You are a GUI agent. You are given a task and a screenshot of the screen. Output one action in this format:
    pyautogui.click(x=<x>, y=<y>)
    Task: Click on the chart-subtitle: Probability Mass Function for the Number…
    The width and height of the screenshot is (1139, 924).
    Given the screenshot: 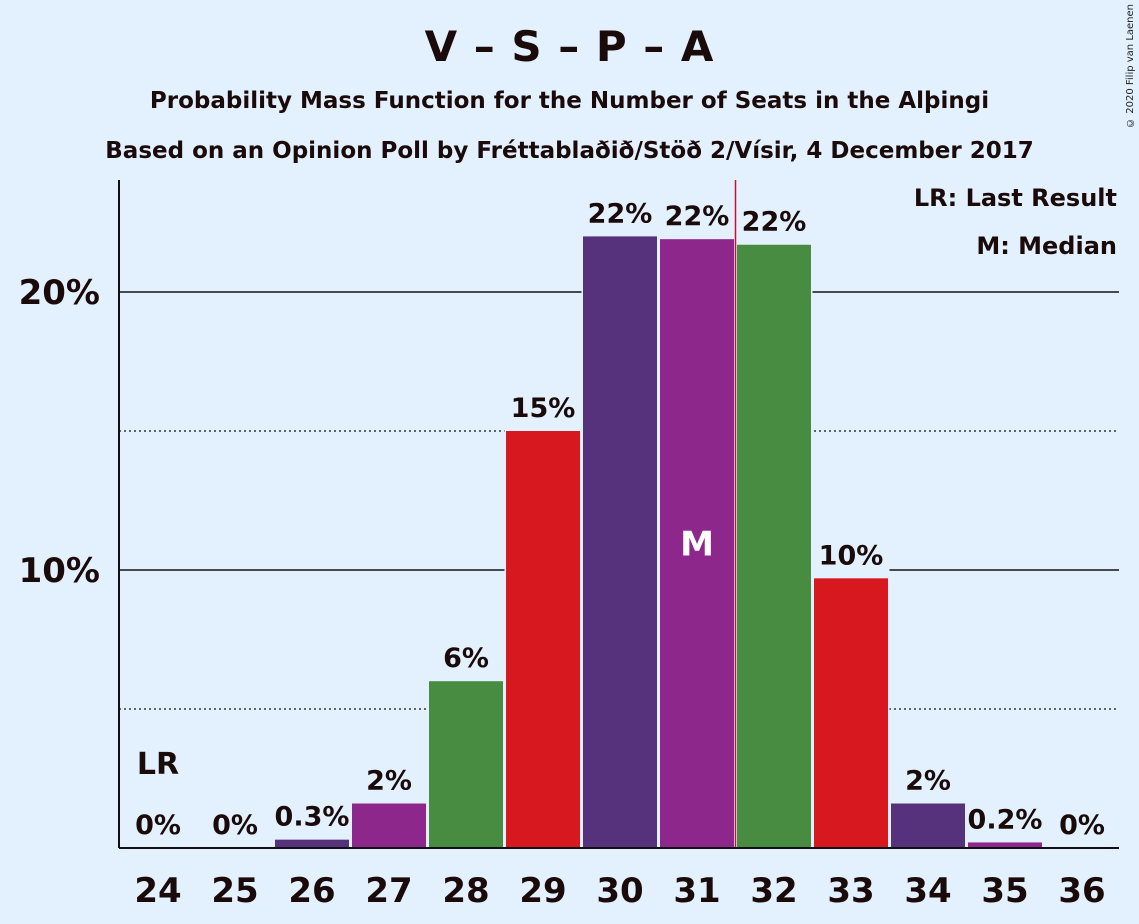 What is the action you would take?
    pyautogui.click(x=569, y=101)
    